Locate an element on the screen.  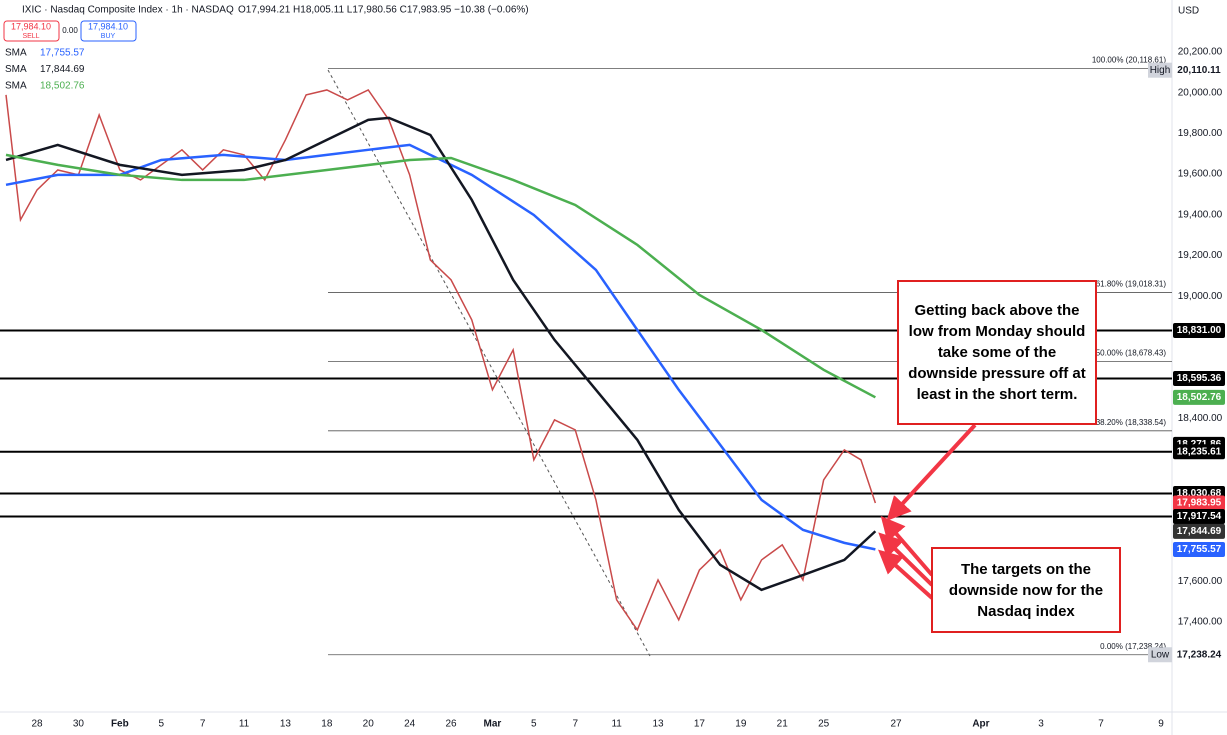
y-tick-label: 18,400.00 is located at coordinates (1200, 418).